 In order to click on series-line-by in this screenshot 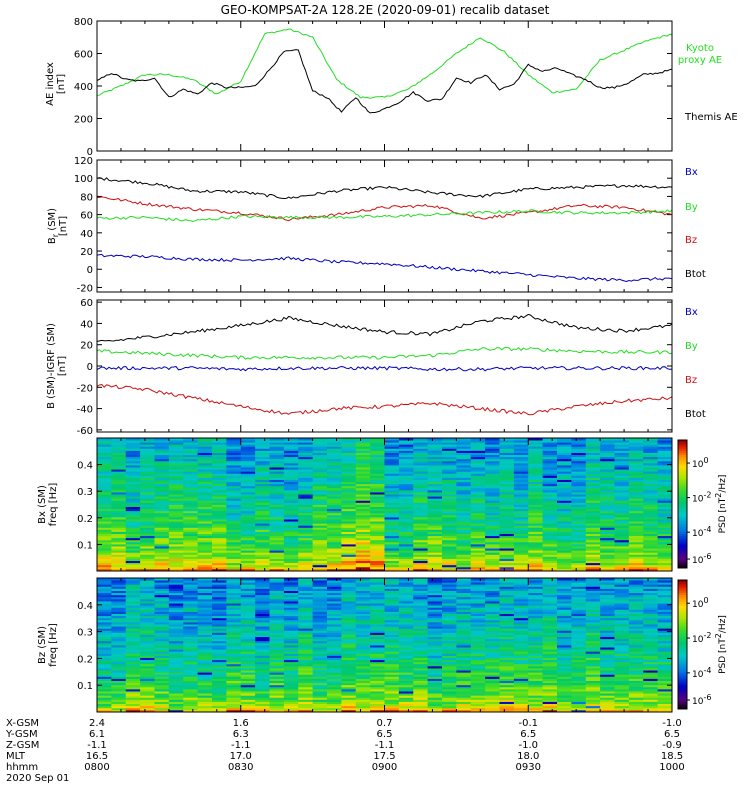, I will do `click(384, 216)`.